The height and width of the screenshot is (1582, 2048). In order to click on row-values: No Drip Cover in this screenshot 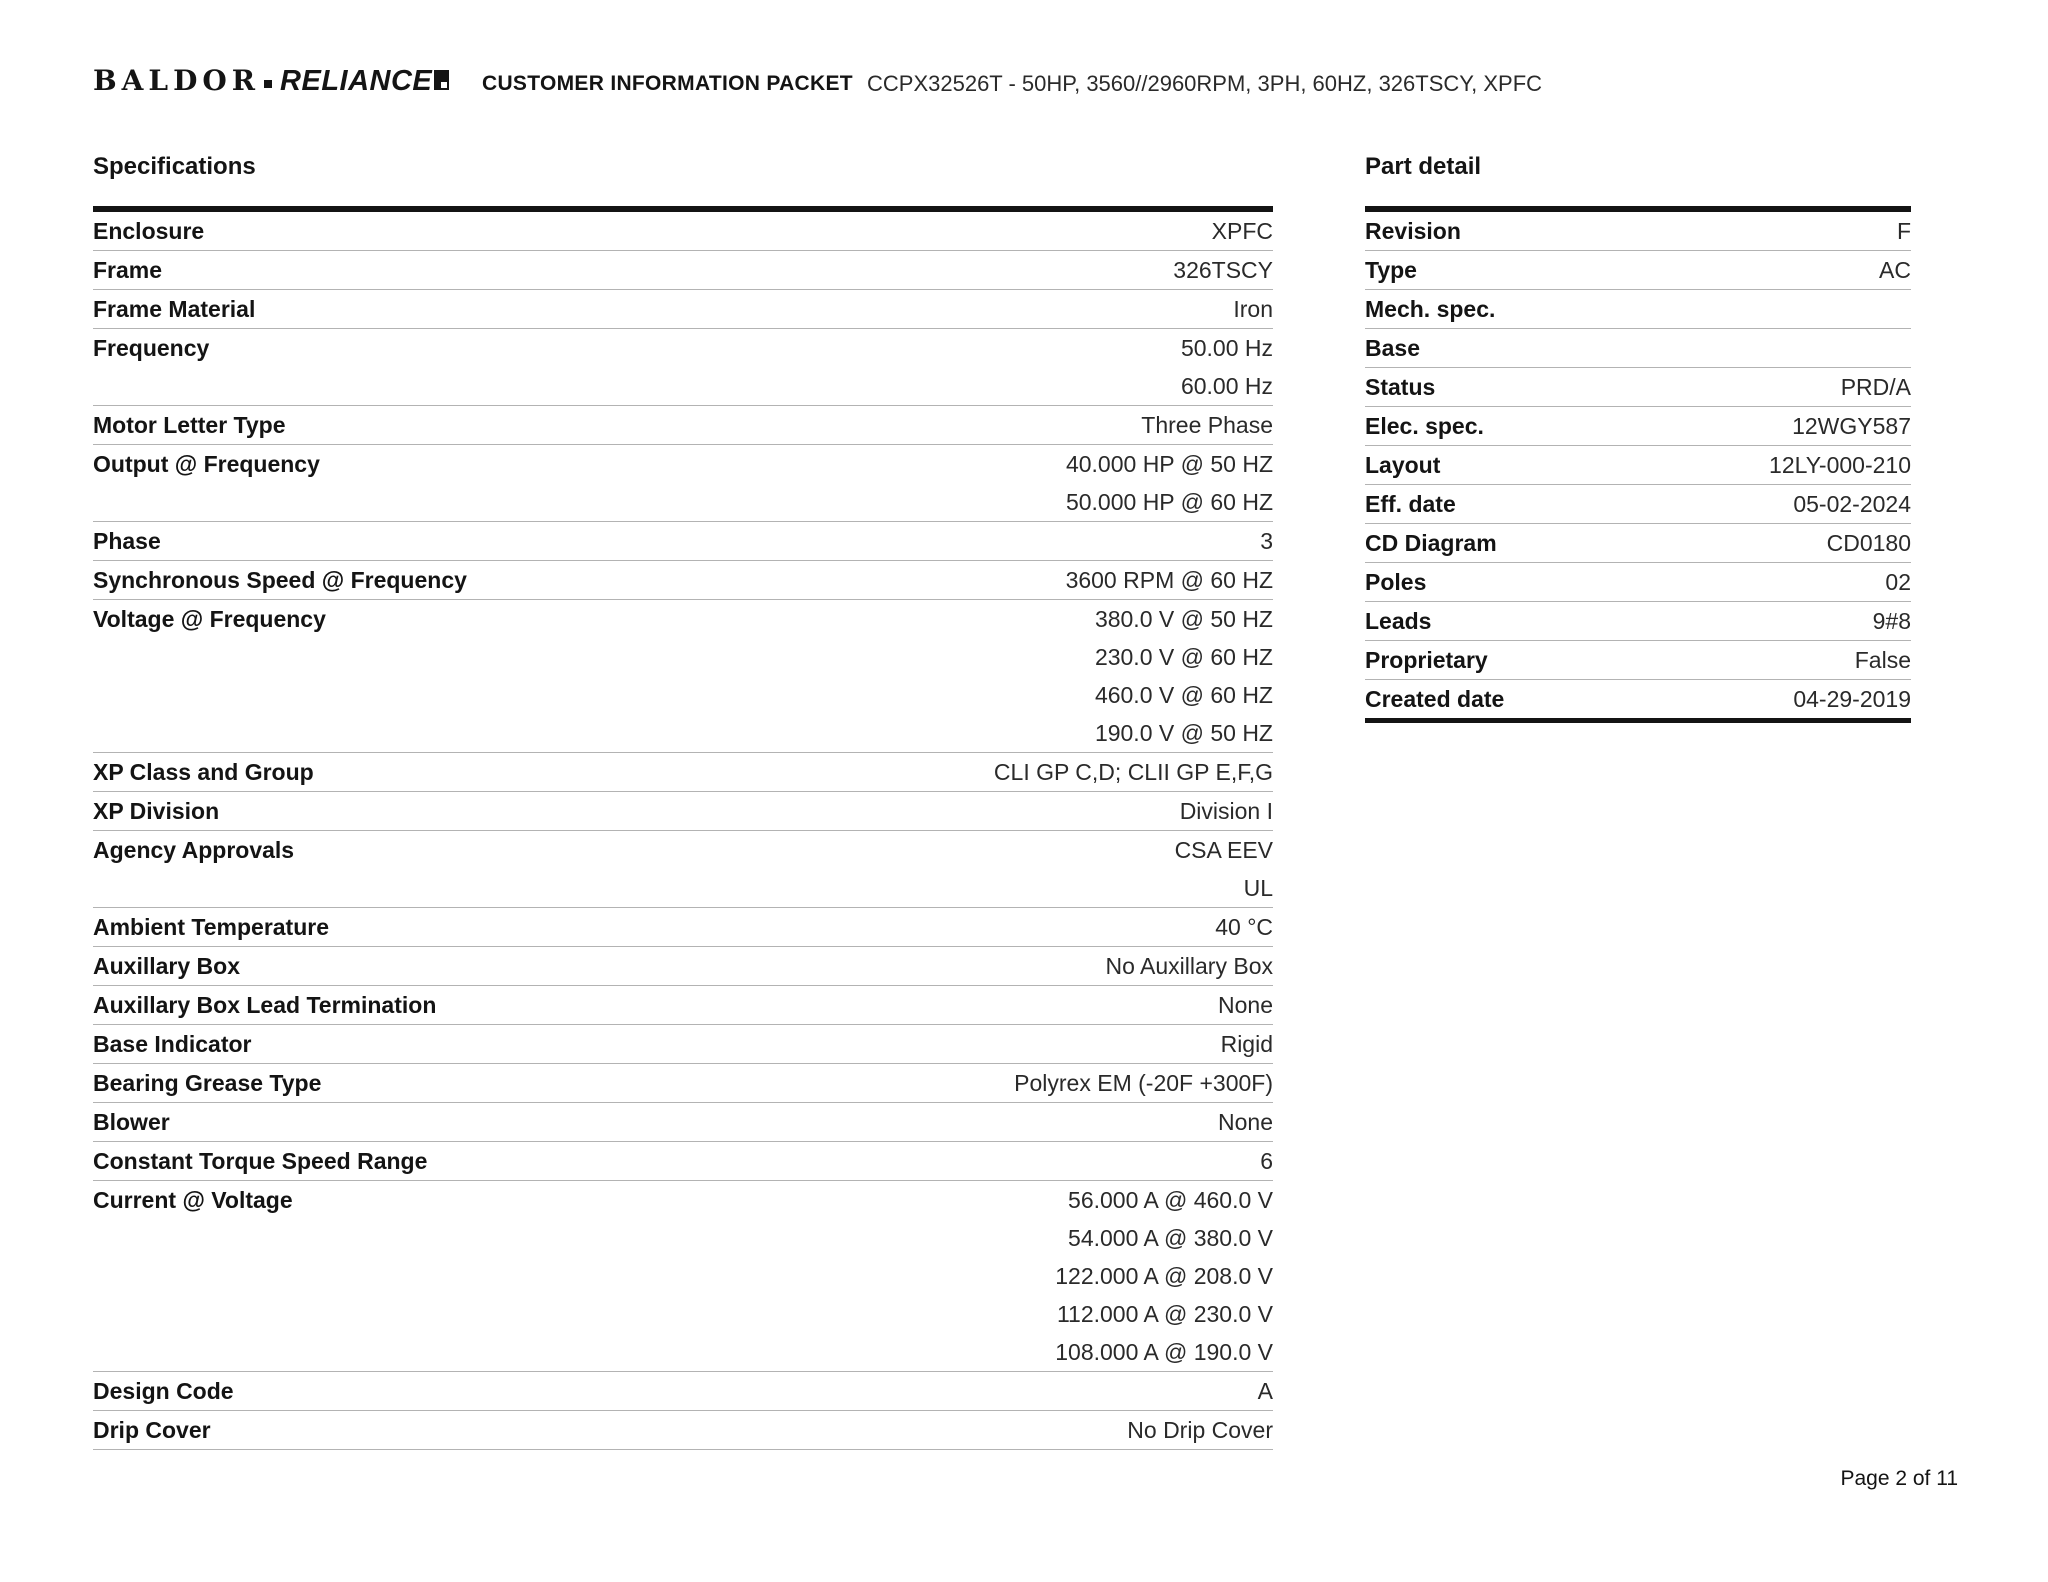, I will do `click(742, 1430)`.